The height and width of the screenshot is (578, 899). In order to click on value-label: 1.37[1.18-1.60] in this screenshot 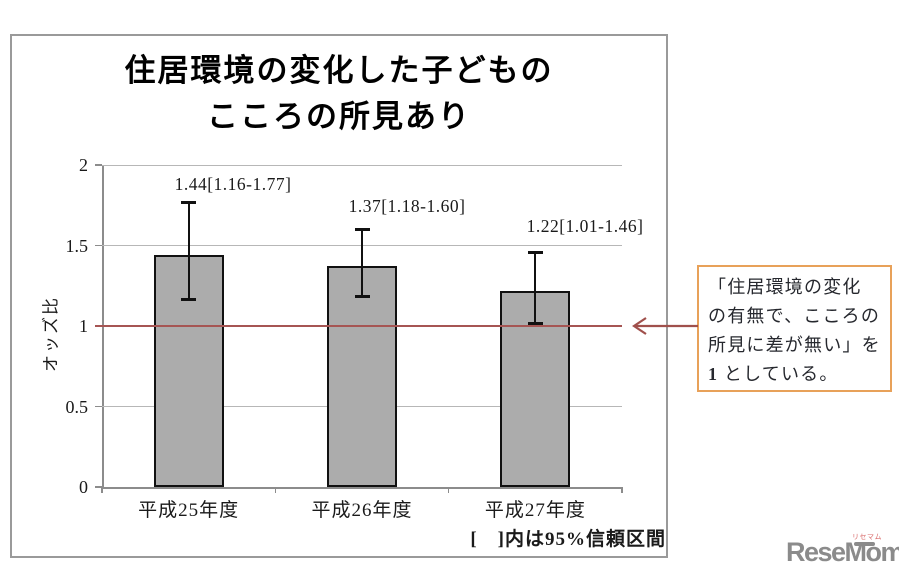, I will do `click(407, 206)`.